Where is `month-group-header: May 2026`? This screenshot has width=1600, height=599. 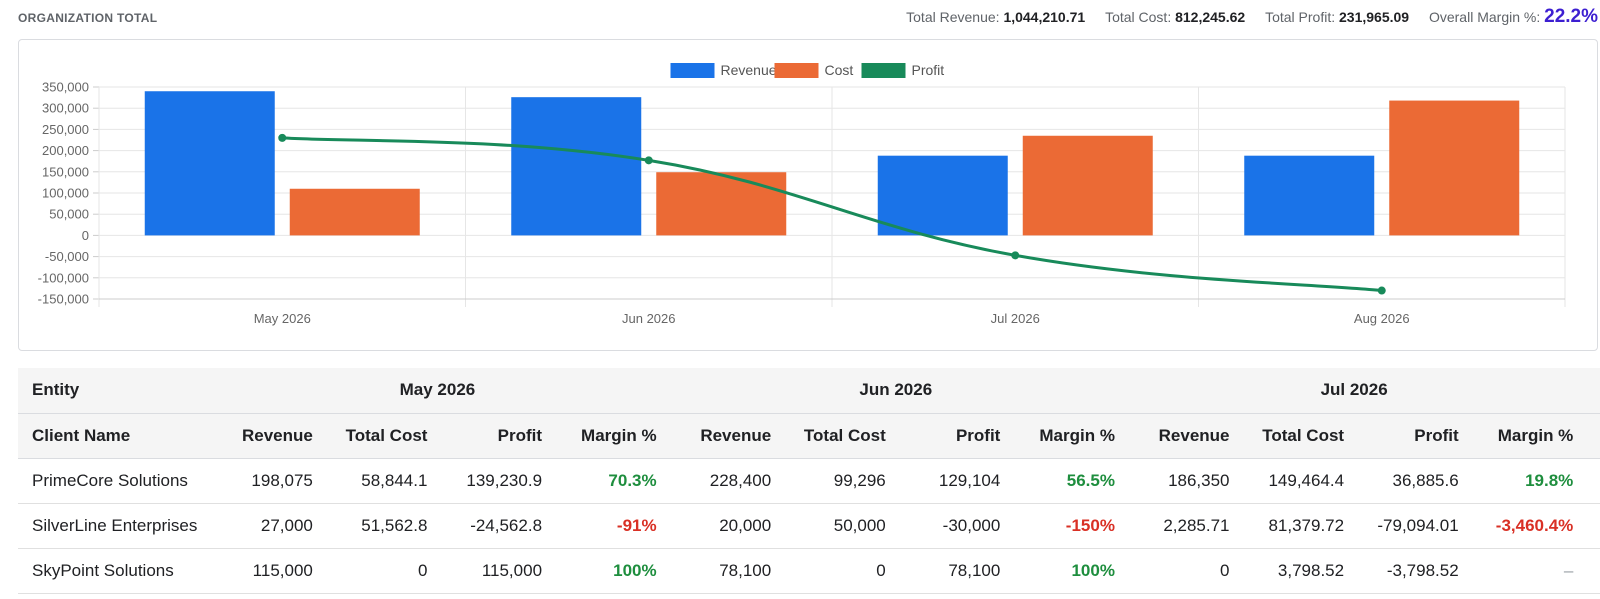 month-group-header: May 2026 is located at coordinates (437, 390).